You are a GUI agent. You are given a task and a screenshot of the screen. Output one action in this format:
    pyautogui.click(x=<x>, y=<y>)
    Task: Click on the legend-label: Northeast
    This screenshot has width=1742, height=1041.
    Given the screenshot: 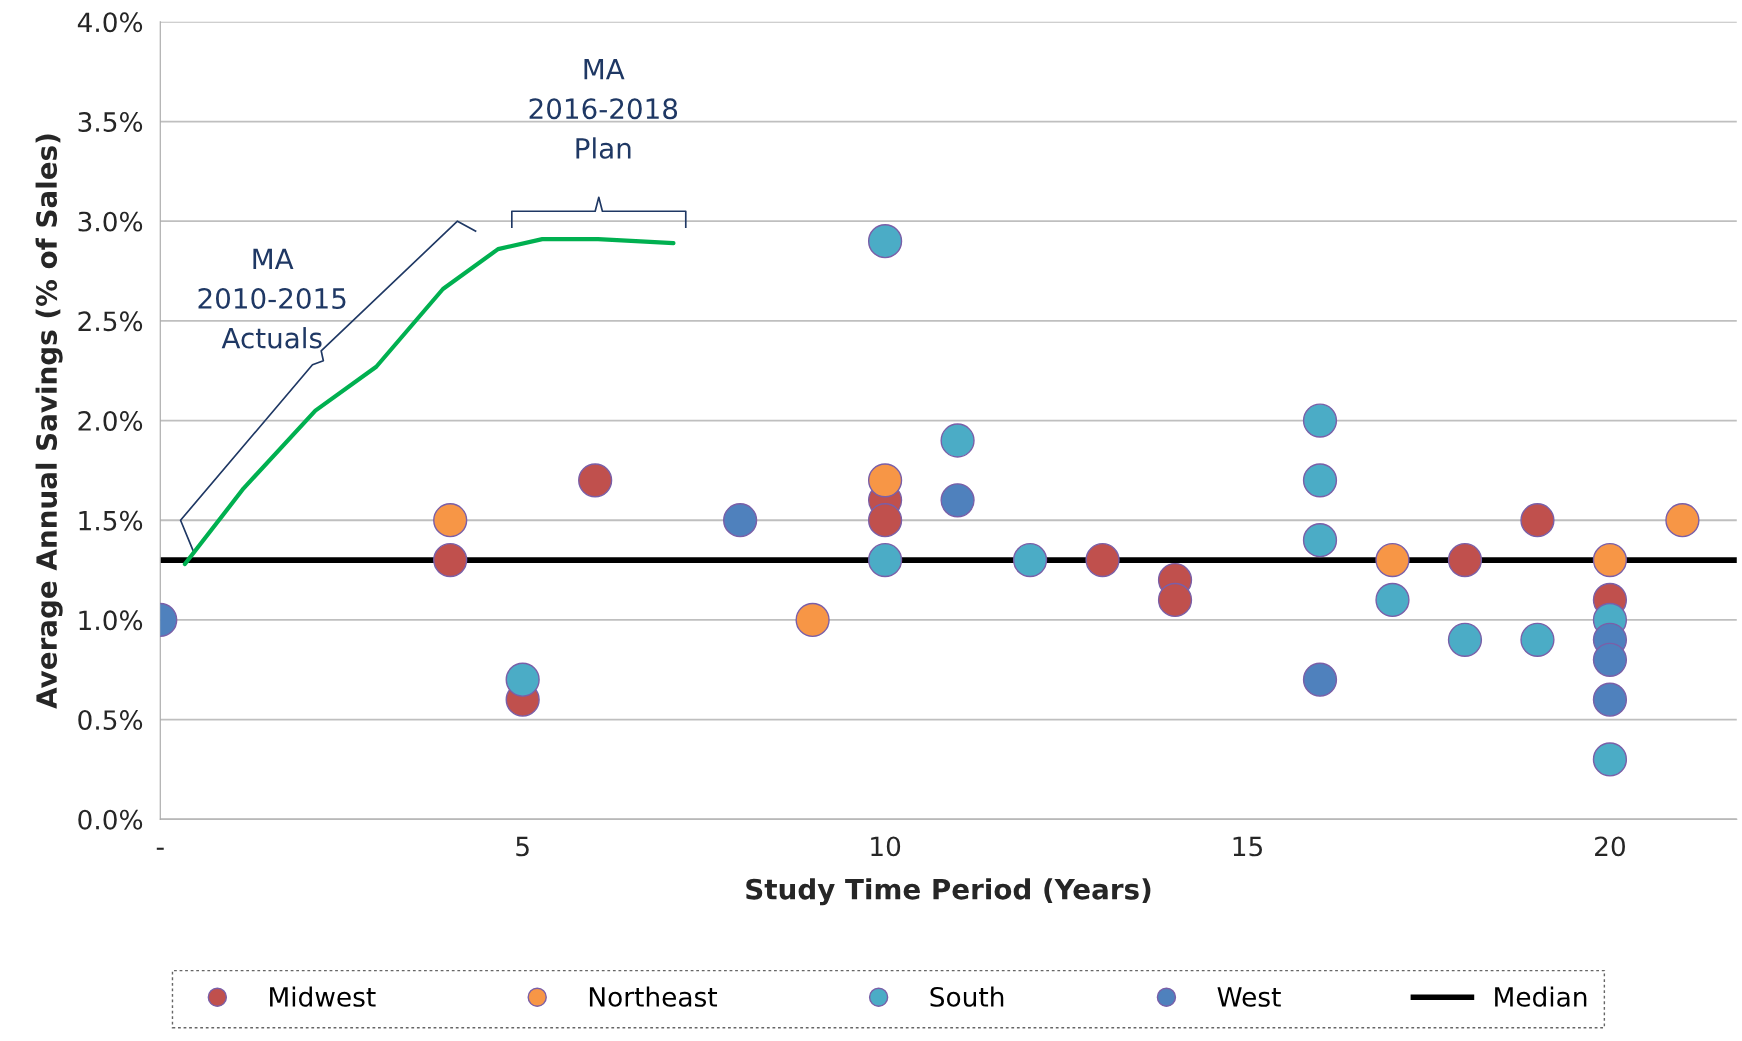 What is the action you would take?
    pyautogui.click(x=653, y=996)
    